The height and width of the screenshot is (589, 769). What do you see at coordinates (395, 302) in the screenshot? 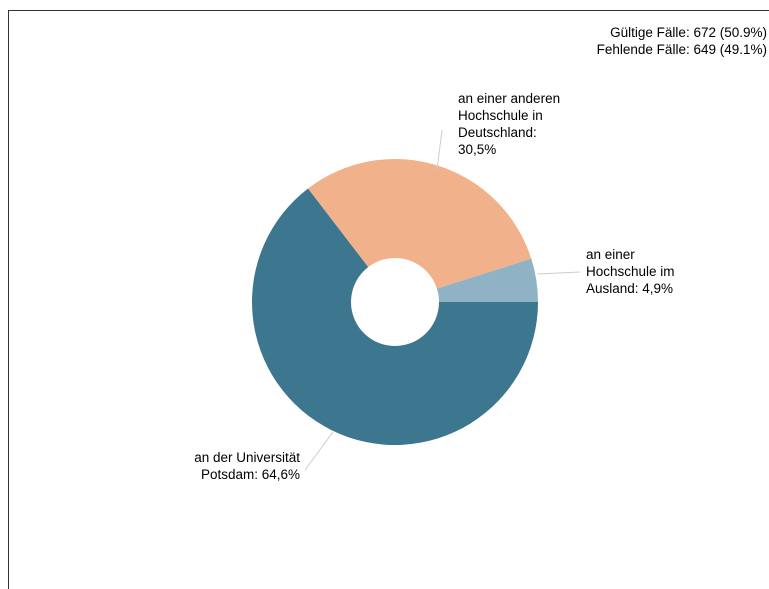
I see `donut-hole` at bounding box center [395, 302].